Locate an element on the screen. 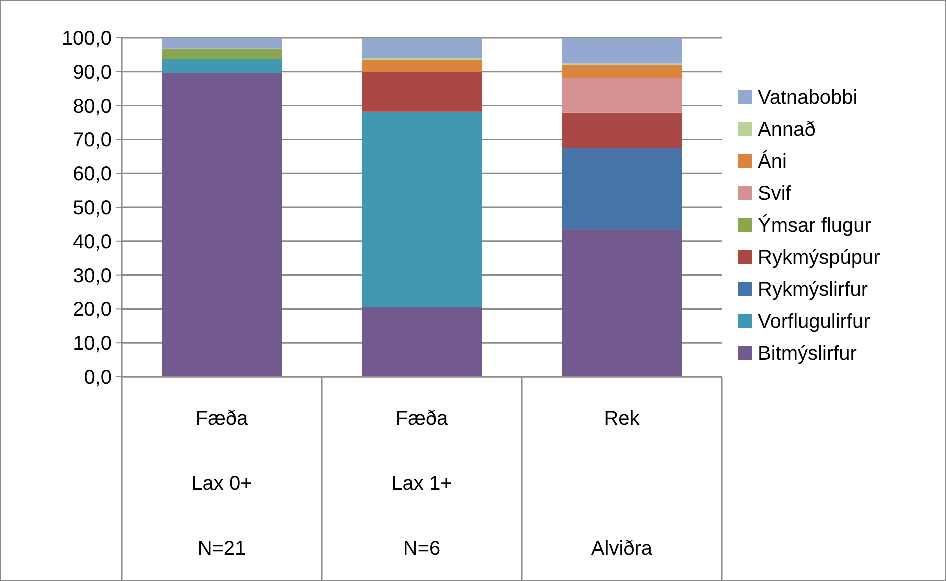 This screenshot has width=946, height=581. legend-label: Vorflugulirfur is located at coordinates (814, 322).